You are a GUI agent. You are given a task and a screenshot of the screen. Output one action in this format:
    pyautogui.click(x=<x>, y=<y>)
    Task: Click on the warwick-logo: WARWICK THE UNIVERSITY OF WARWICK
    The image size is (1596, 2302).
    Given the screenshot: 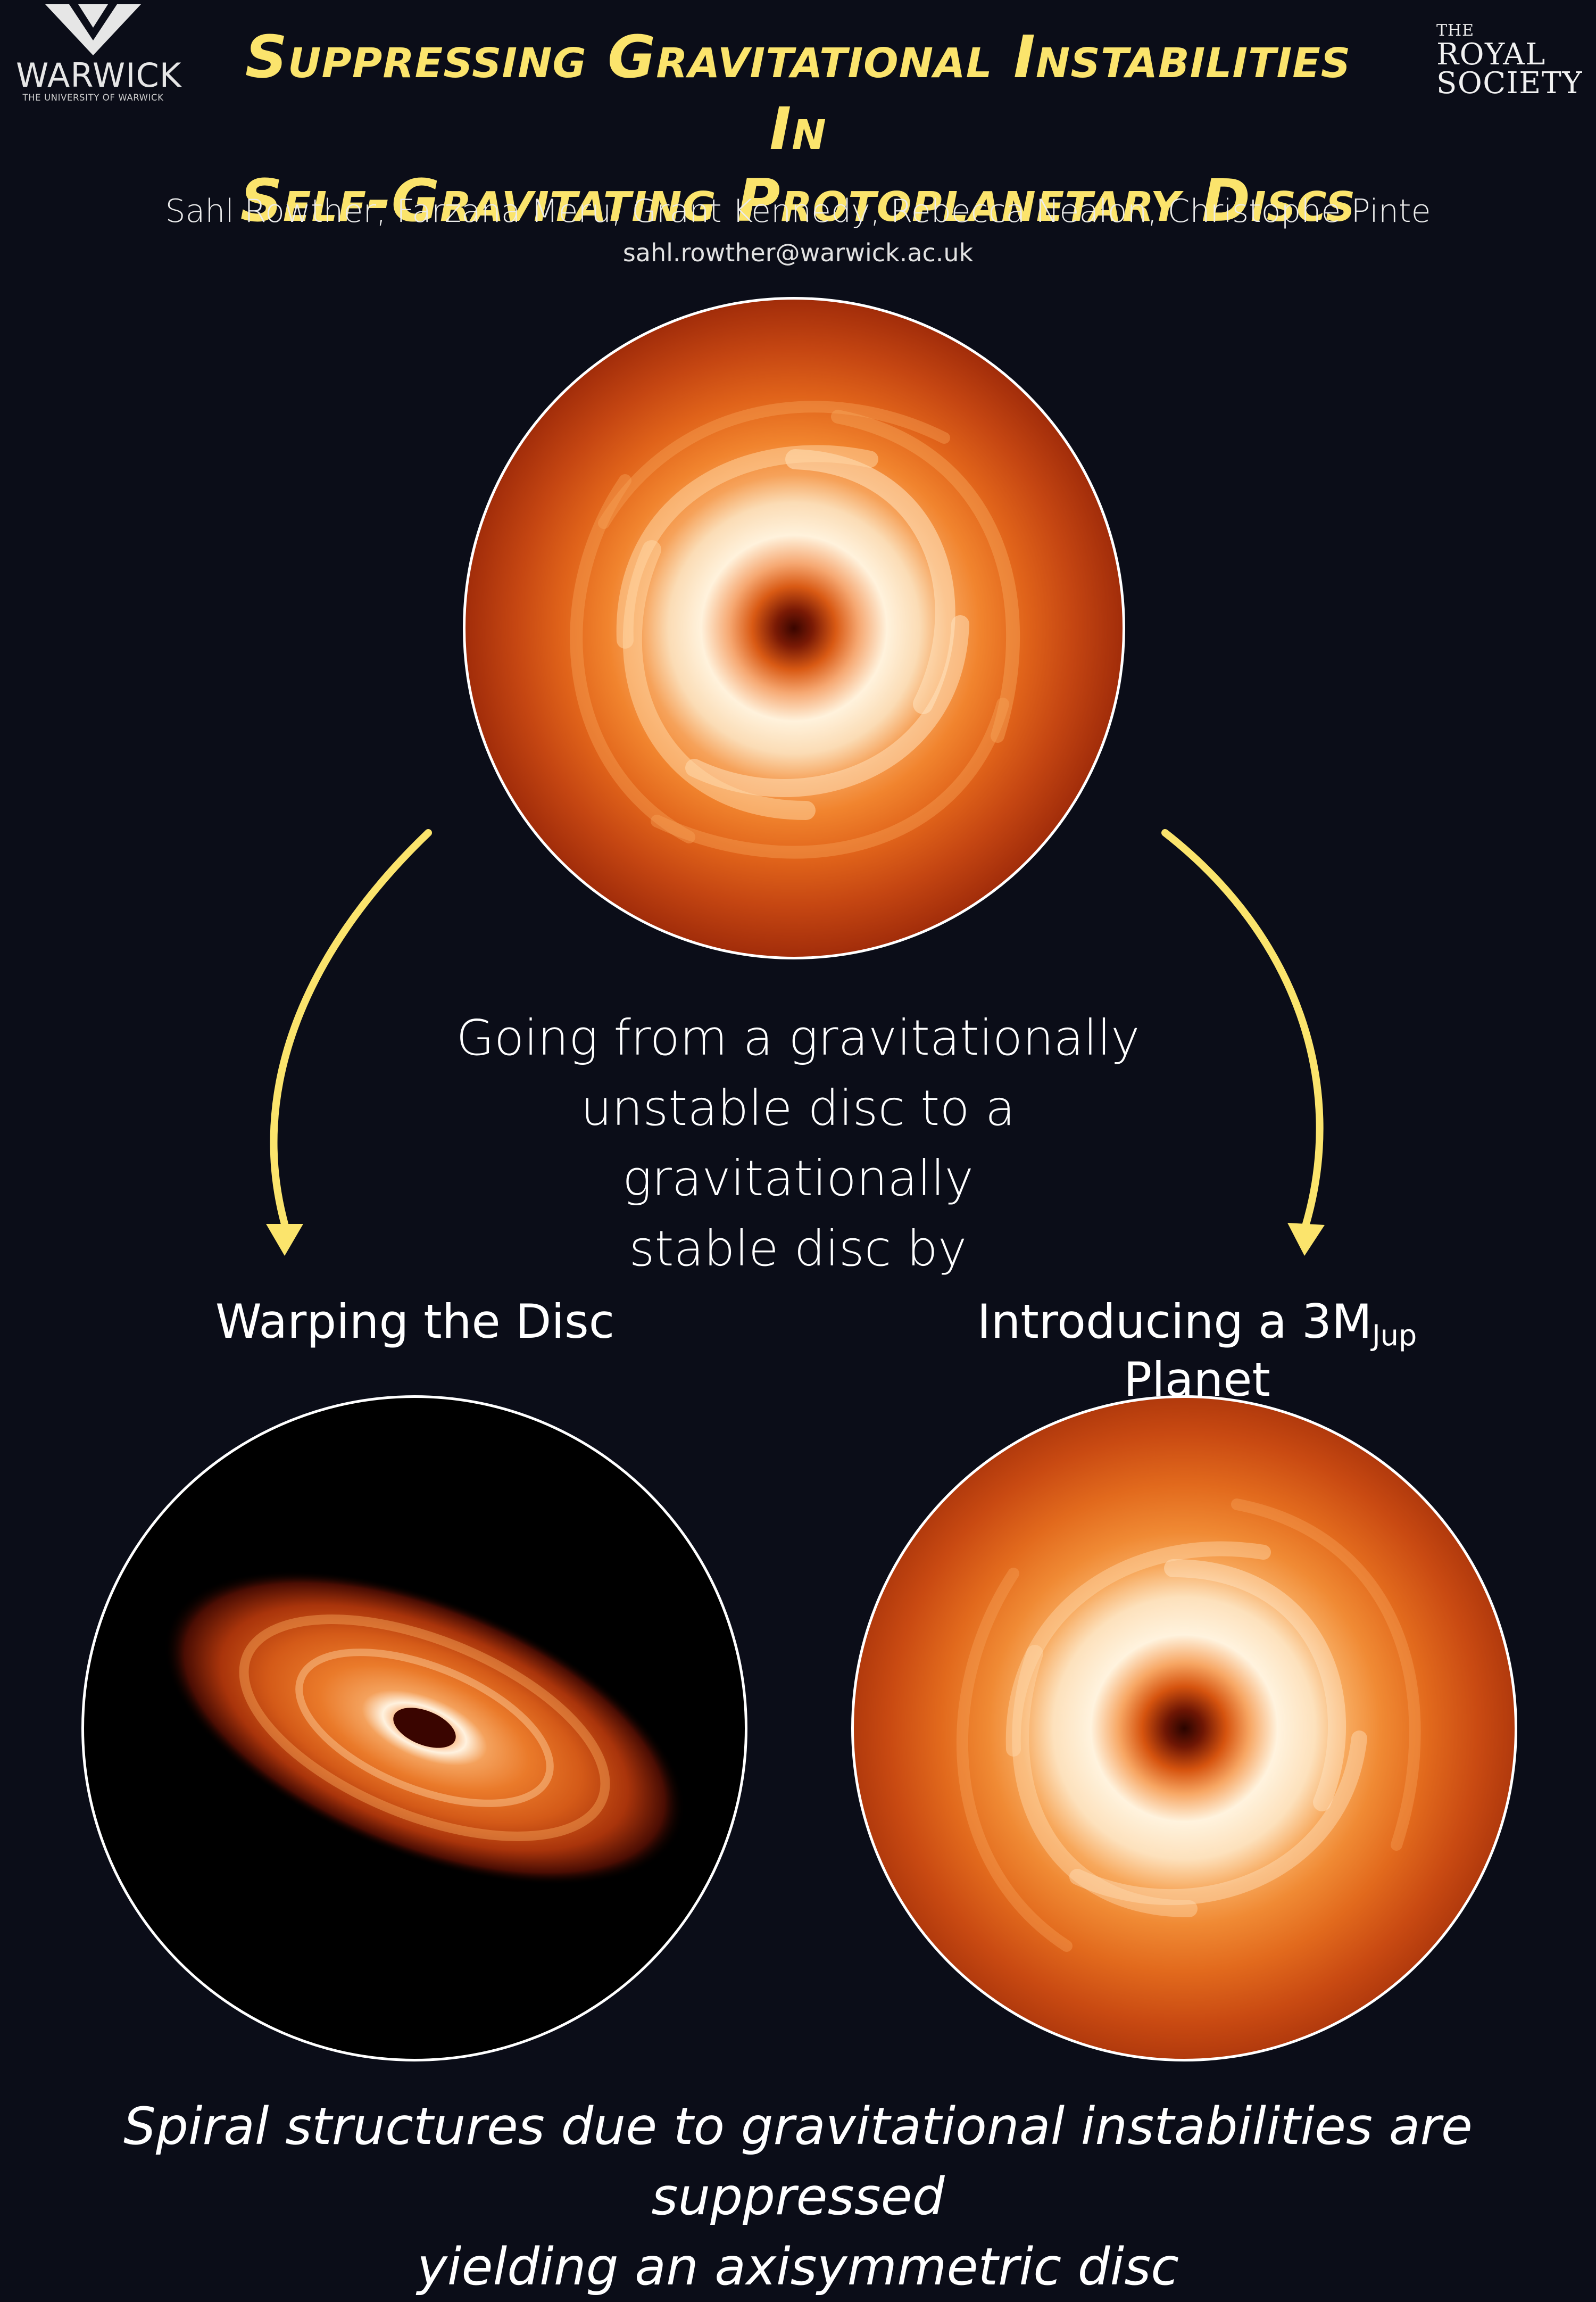 What is the action you would take?
    pyautogui.click(x=99, y=54)
    